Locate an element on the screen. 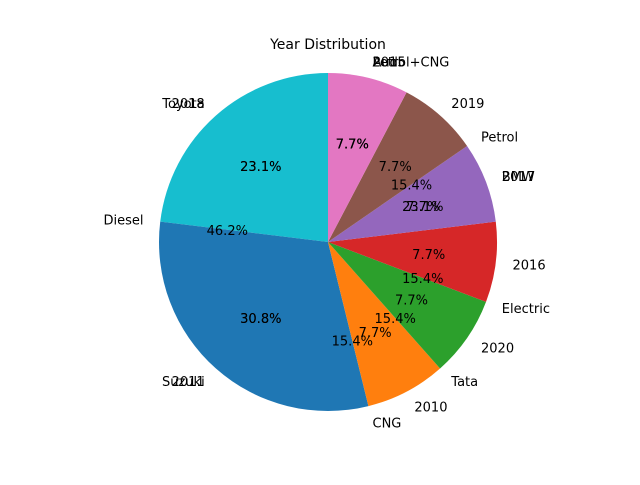  slice-label-toyota: Toyota is located at coordinates (182, 104).